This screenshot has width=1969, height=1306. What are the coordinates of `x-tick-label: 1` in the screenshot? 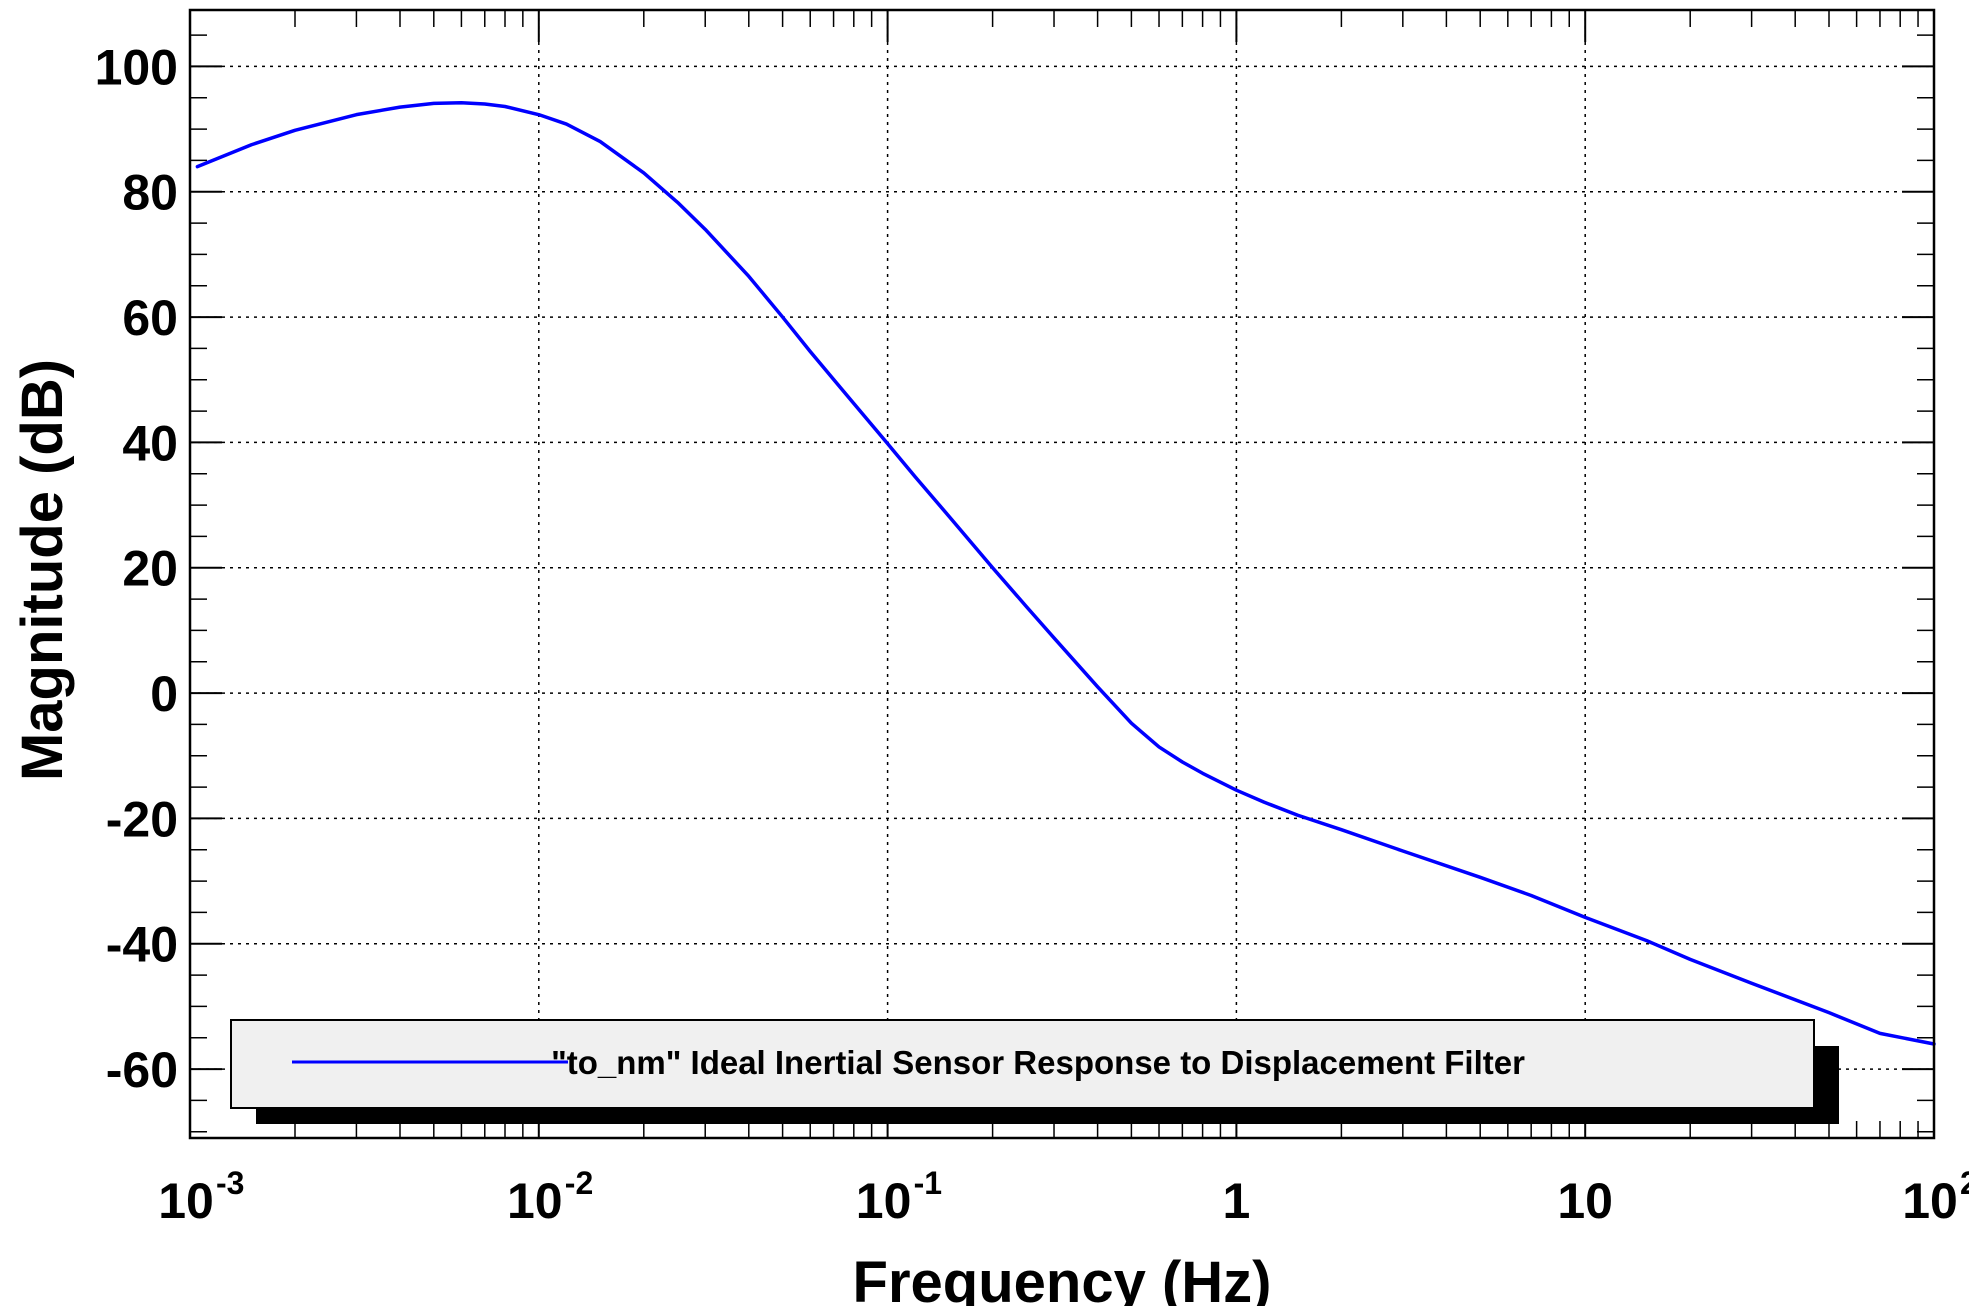 It's located at (1236, 1201).